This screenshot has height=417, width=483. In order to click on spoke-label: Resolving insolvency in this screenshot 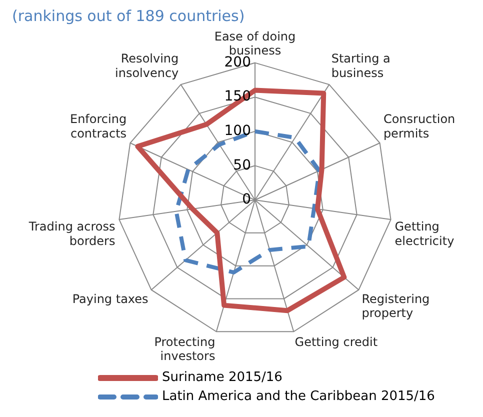, I will do `click(147, 66)`.